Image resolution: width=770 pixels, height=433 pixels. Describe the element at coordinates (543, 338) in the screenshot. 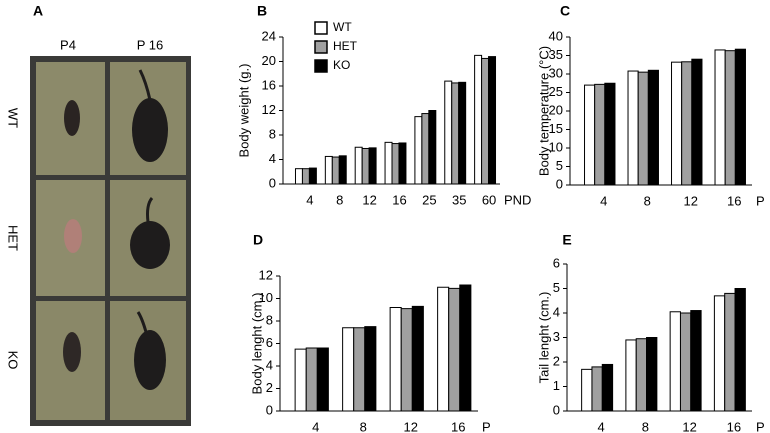

I see `y-axis-label: Tail lenght (cm.)` at that location.